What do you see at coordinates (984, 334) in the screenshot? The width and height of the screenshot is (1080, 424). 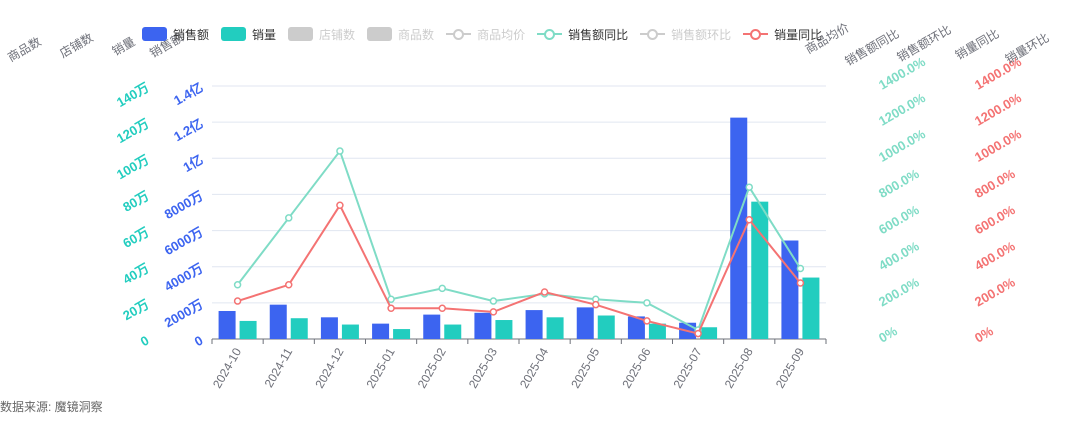 I see `y-tick-volume-yoy: 0%` at bounding box center [984, 334].